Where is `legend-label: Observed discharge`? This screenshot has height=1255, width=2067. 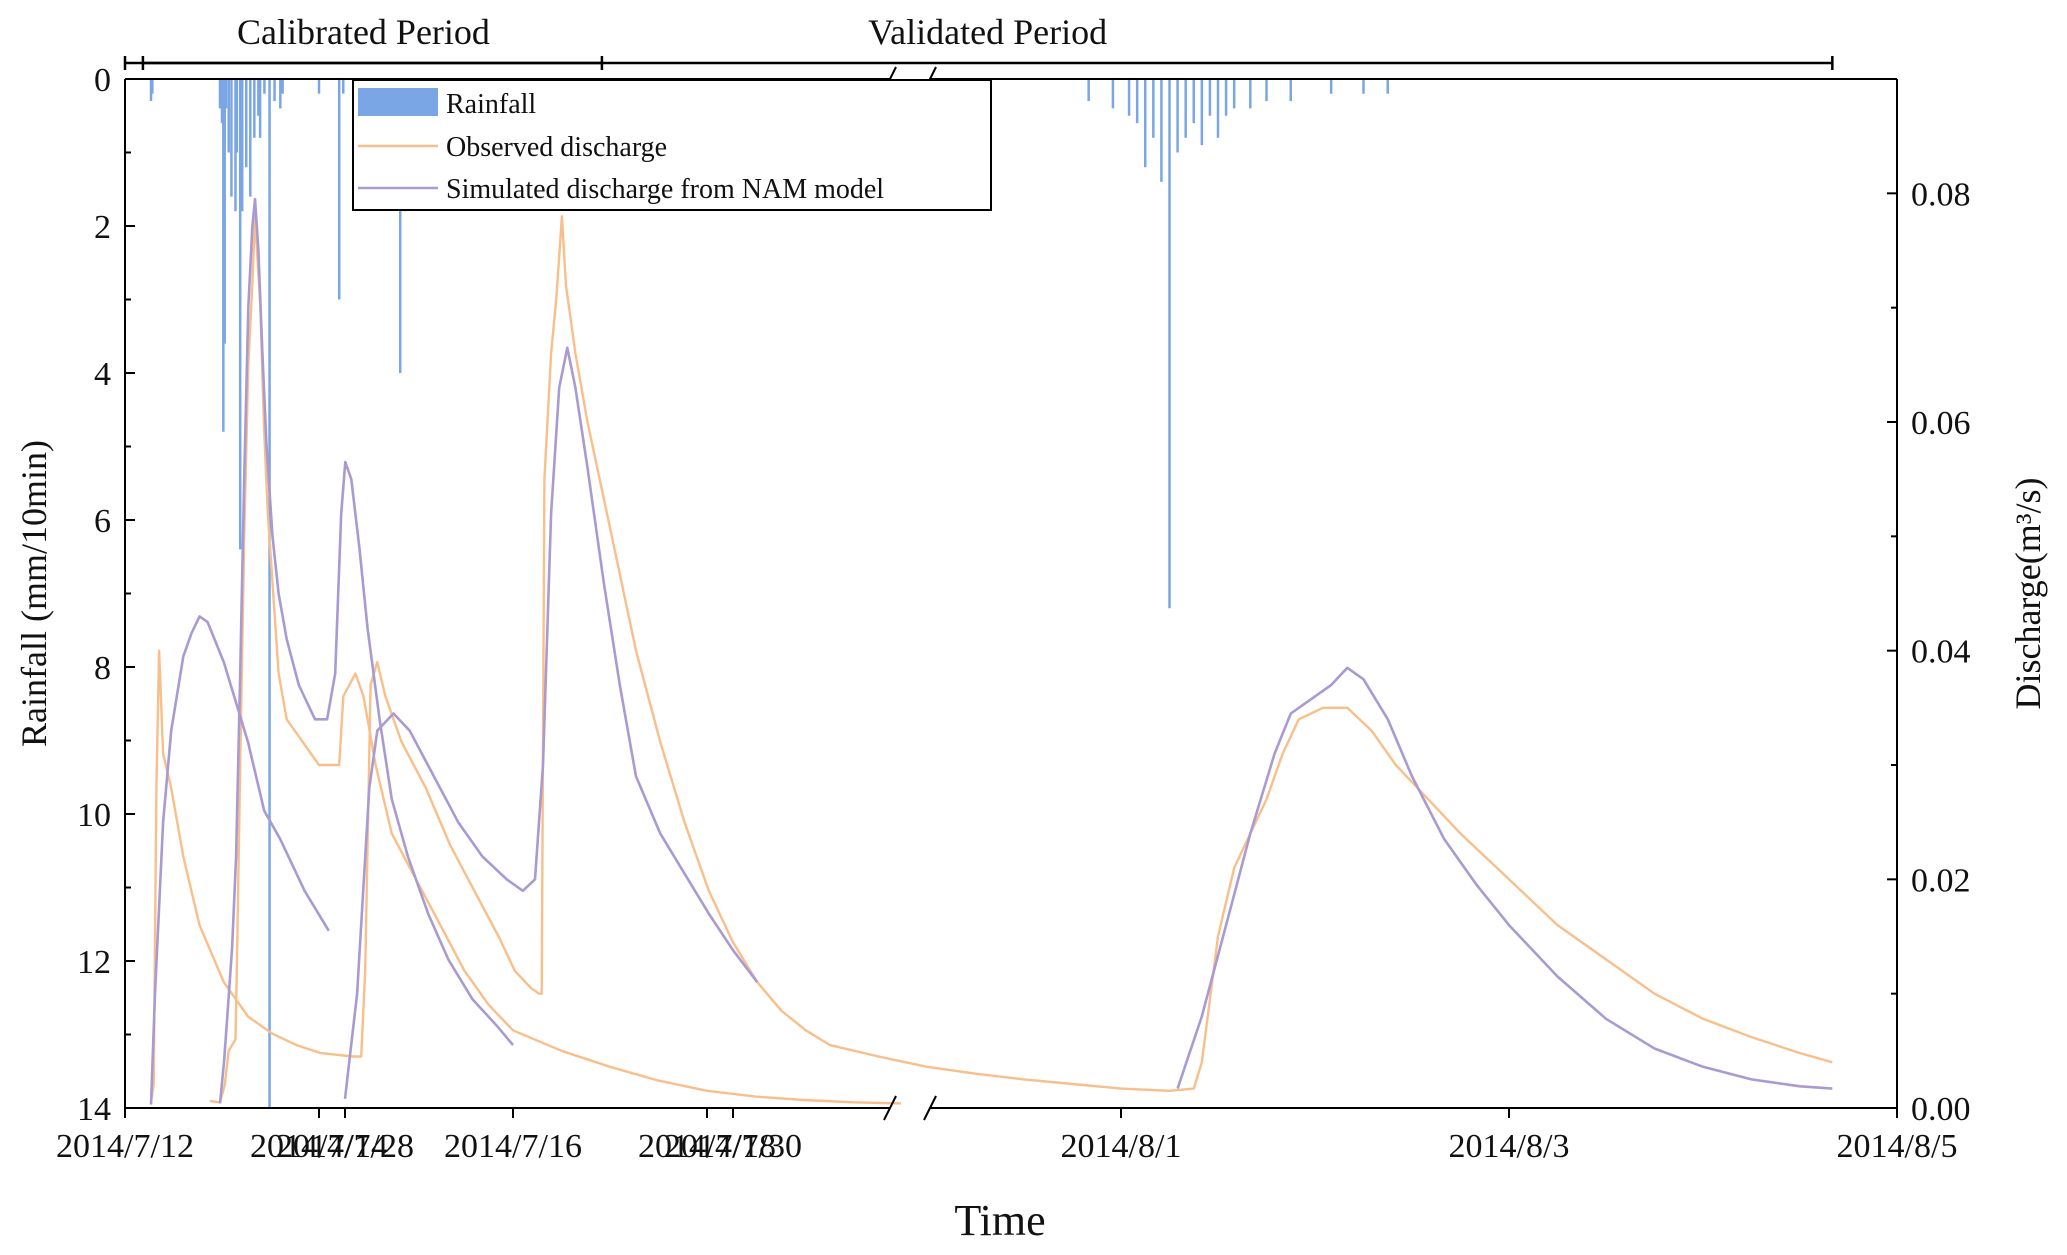 legend-label: Observed discharge is located at coordinates (556, 147).